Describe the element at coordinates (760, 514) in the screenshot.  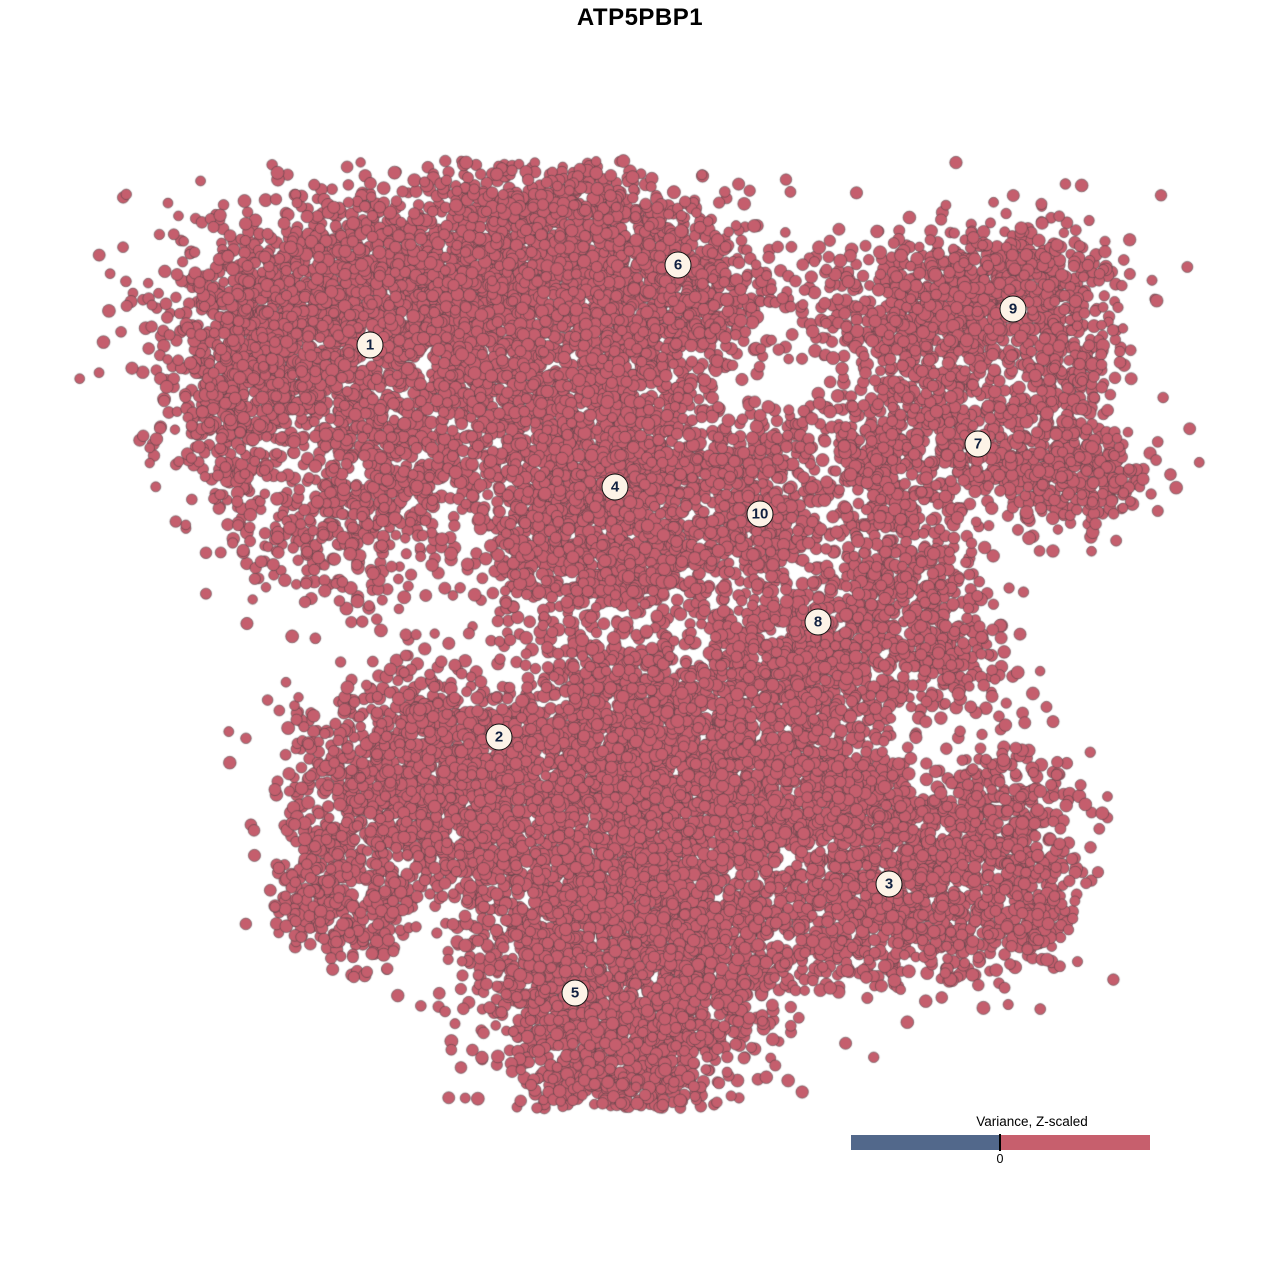
I see `cluster-label-10: 10` at that location.